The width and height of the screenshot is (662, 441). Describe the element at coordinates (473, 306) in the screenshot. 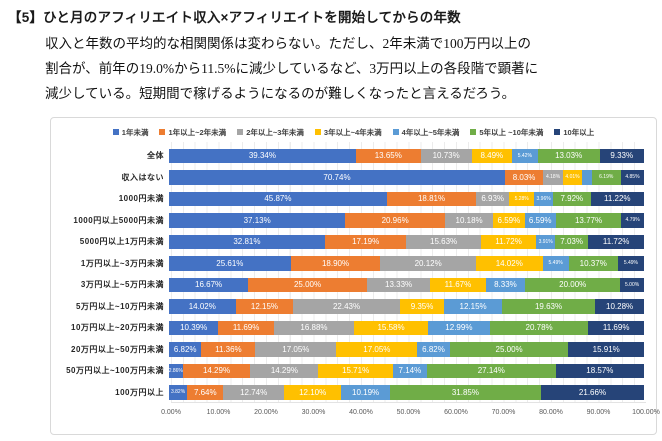

I see `segment-value-label: 12.15%` at that location.